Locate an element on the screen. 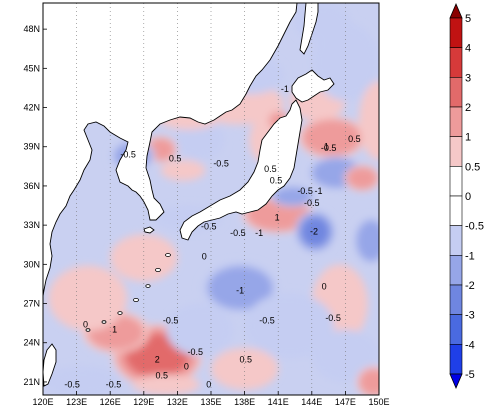 This screenshot has width=499, height=408. colorbar-label: -3 is located at coordinates (470, 316).